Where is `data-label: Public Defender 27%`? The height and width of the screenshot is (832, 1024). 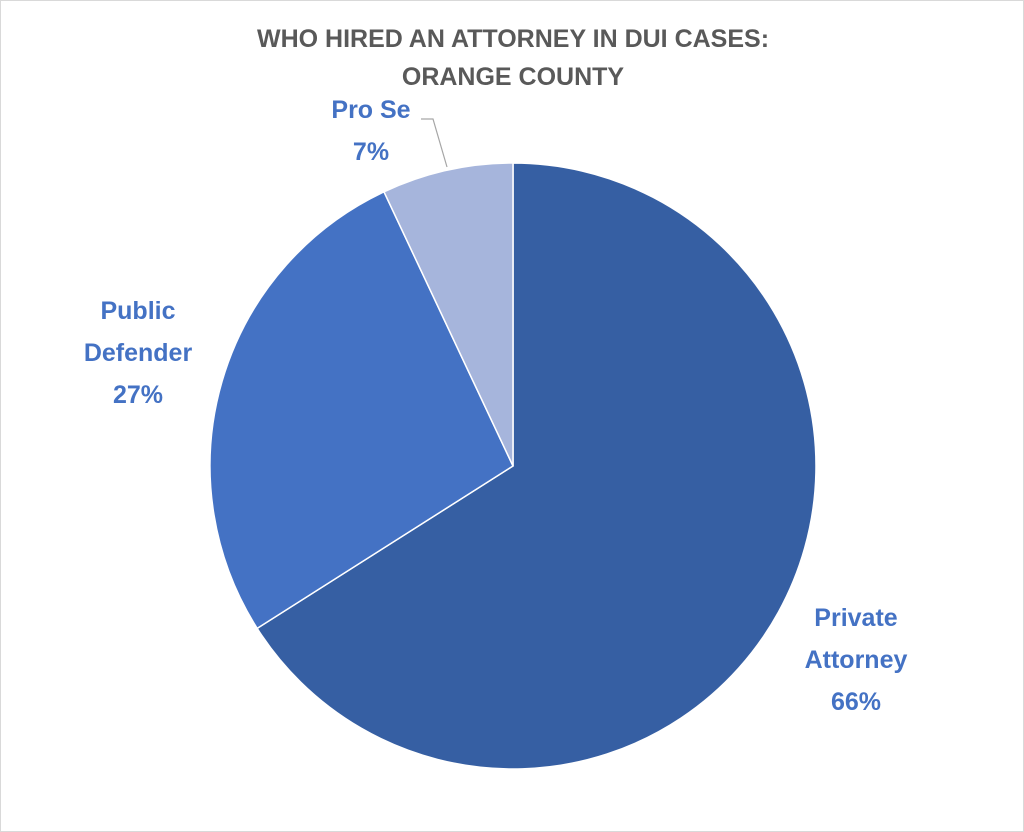 data-label: Public Defender 27% is located at coordinates (138, 353).